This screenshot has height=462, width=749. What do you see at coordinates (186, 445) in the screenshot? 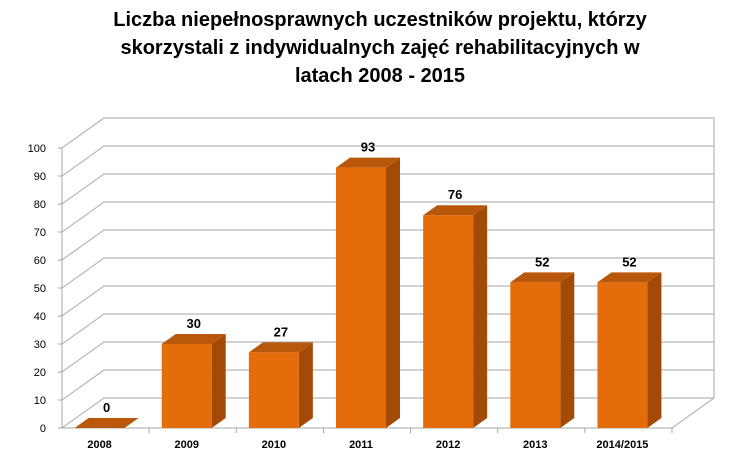
I see `x-tick-label: 2009` at bounding box center [186, 445].